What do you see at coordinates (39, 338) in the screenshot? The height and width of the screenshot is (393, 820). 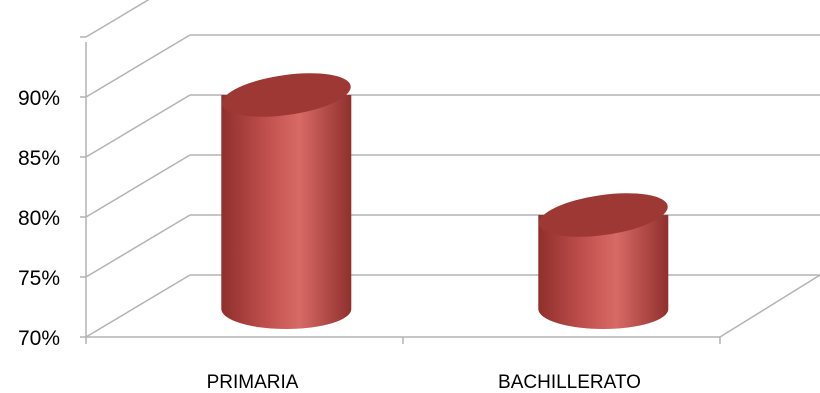 I see `y-tick-label: 70%` at bounding box center [39, 338].